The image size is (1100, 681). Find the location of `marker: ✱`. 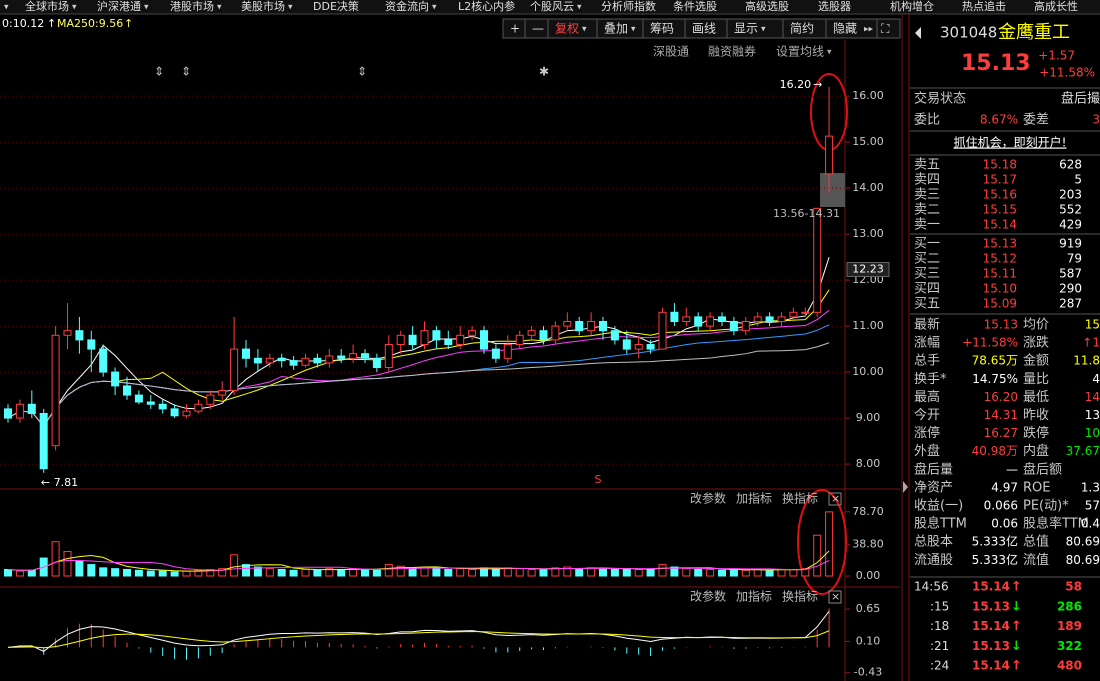

marker: ✱ is located at coordinates (544, 72).